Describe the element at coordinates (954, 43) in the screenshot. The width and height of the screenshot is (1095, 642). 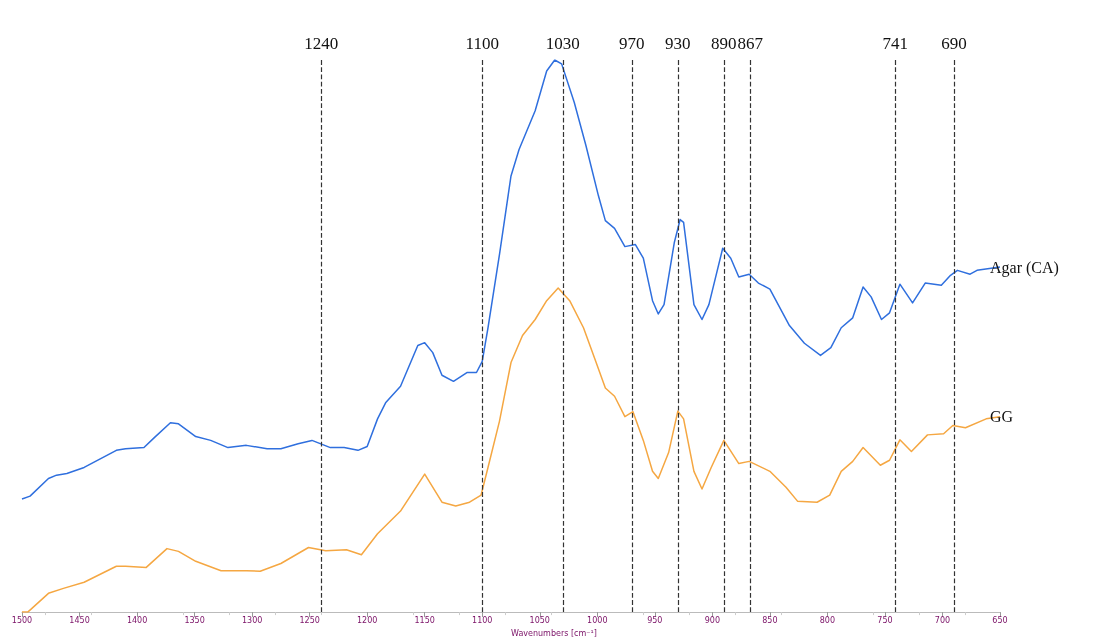
I see `ref-line-label: 690` at that location.